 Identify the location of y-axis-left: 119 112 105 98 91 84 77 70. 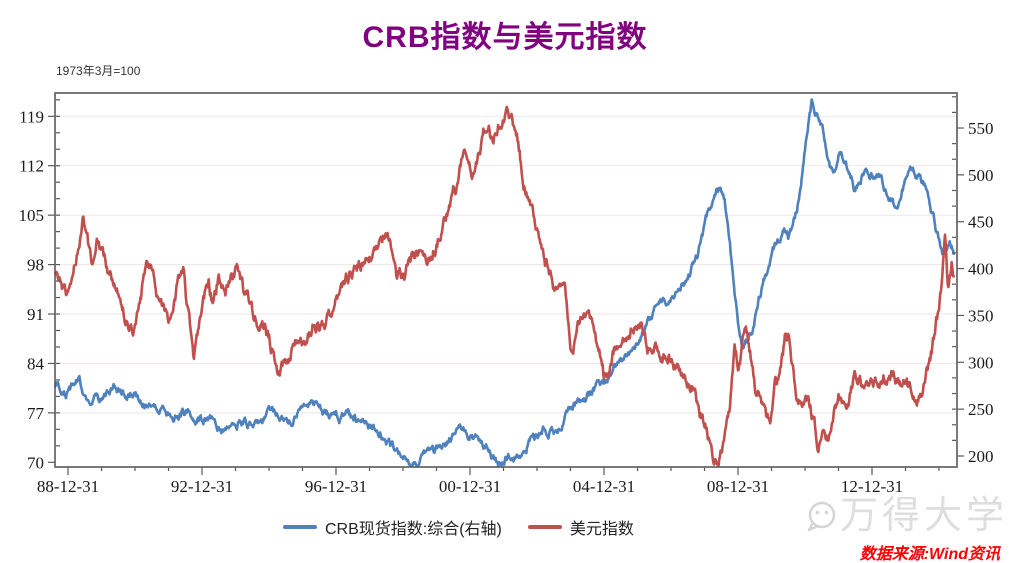
(39, 285).